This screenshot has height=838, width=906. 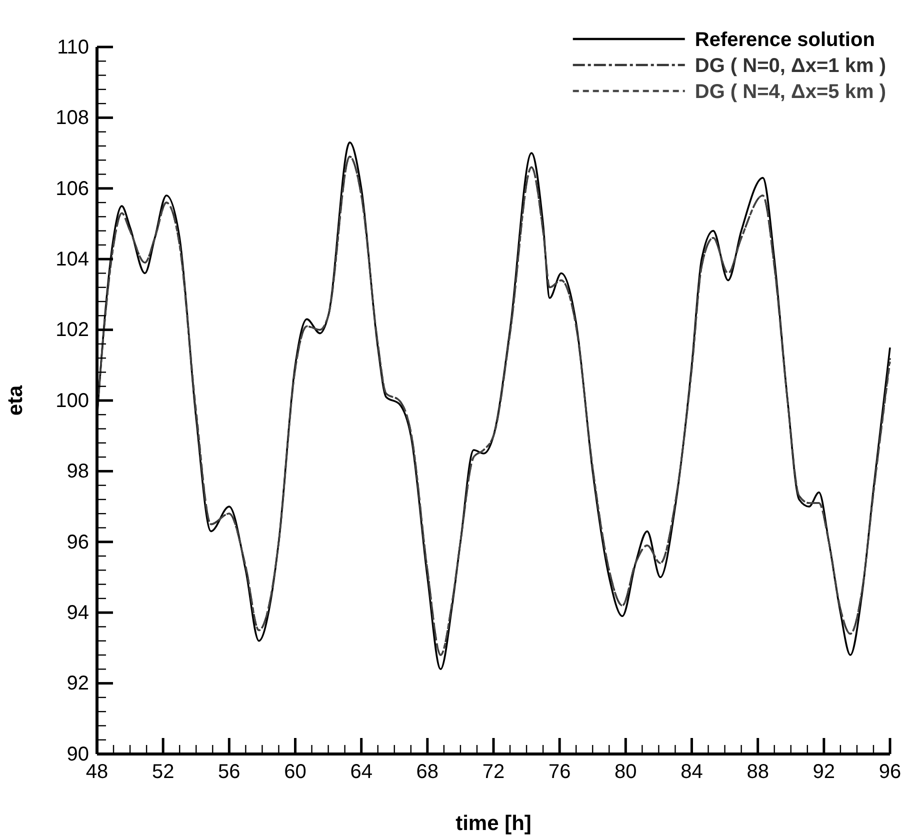 I want to click on y-tick-label: 100, so click(x=72, y=401).